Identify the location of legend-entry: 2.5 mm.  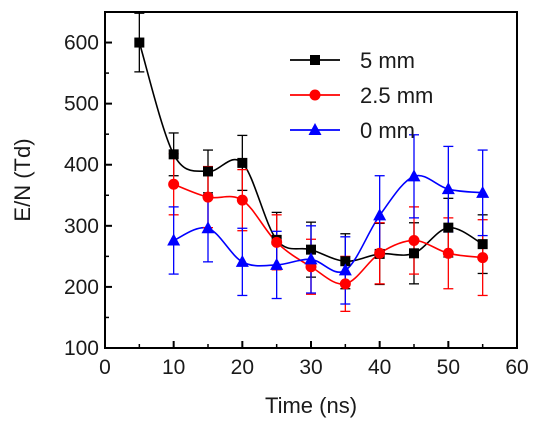
(361, 95).